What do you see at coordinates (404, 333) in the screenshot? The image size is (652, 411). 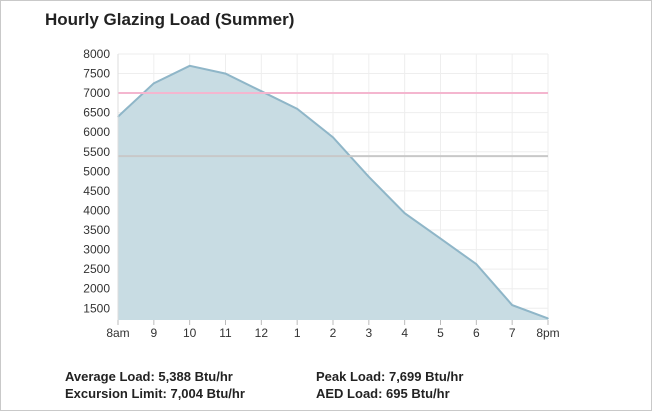 I see `x-tick-label: 4` at bounding box center [404, 333].